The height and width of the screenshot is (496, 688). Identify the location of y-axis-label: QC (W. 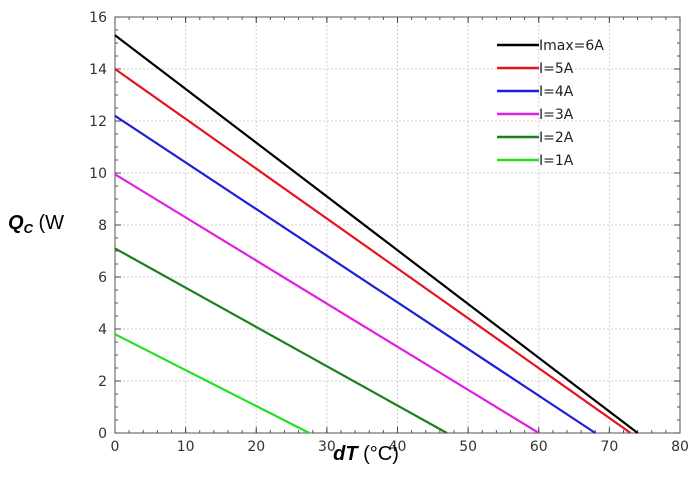
(36, 224).